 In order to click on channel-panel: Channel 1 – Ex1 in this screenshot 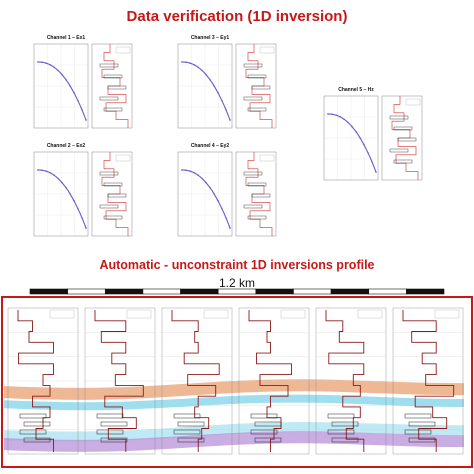, I will do `click(83, 82)`.